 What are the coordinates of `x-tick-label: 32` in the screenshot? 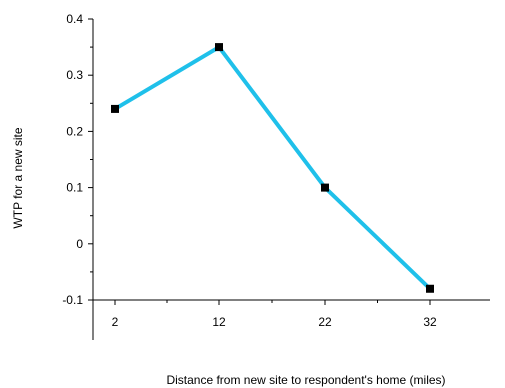 It's located at (430, 322).